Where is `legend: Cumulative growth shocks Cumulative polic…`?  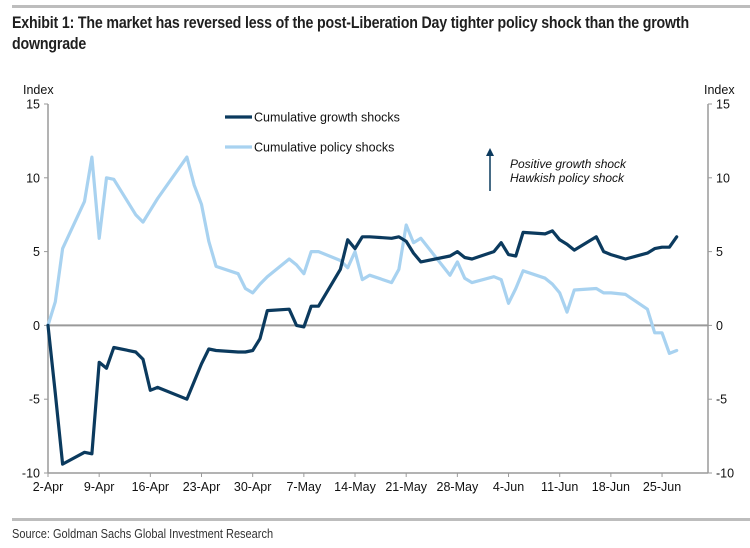
legend: Cumulative growth shocks Cumulative polic… is located at coordinates (312, 133).